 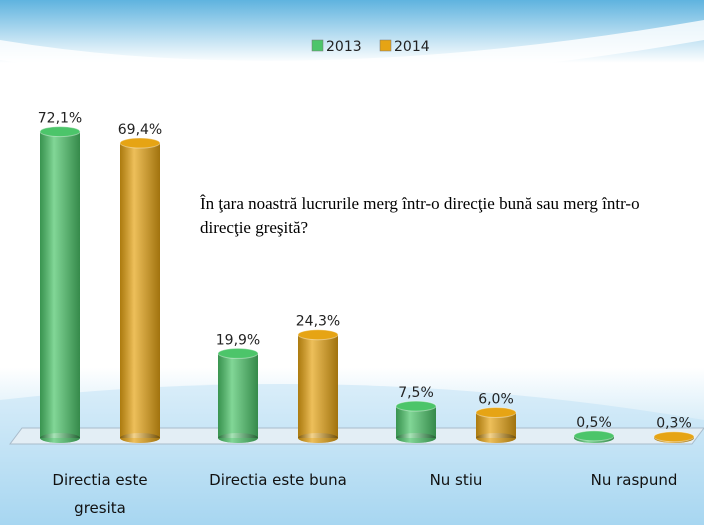 What do you see at coordinates (370, 47) in the screenshot?
I see `legend: 2013 2014` at bounding box center [370, 47].